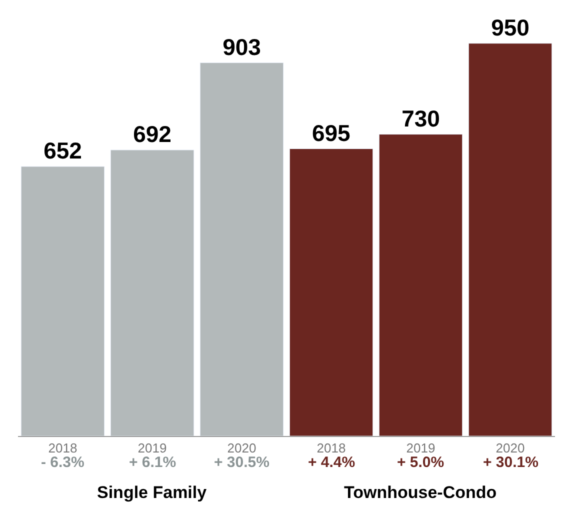 Image resolution: width=561 pixels, height=521 pixels. Describe the element at coordinates (510, 462) in the screenshot. I see `text: + 30.1%` at that location.